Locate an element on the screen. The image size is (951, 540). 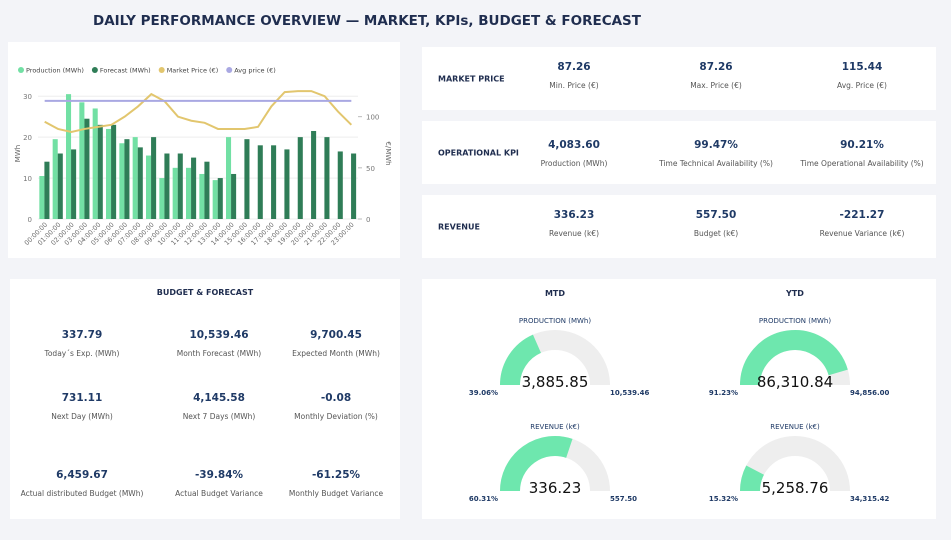
budget-value: 6,459.67 is located at coordinates (82, 475).